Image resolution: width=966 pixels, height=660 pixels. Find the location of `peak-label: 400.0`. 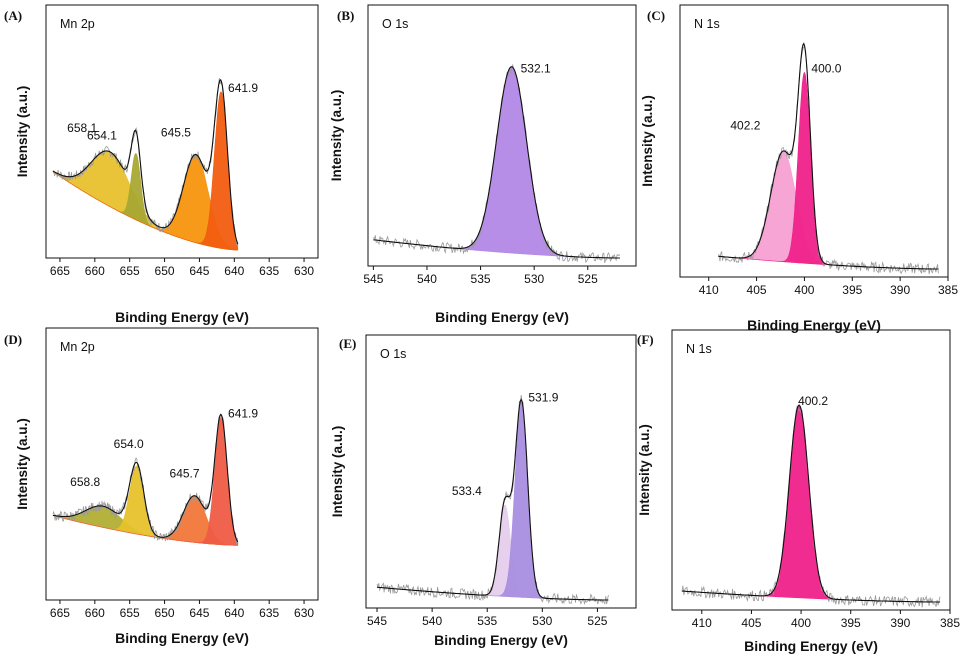

peak-label: 400.0 is located at coordinates (826, 68).